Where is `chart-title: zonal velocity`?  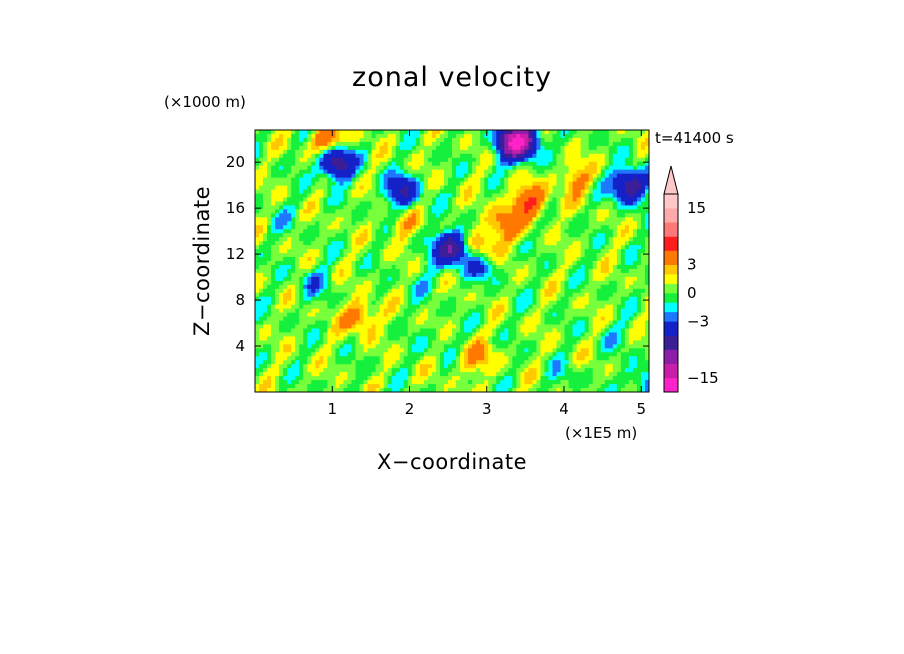
chart-title: zonal velocity is located at coordinates (452, 77).